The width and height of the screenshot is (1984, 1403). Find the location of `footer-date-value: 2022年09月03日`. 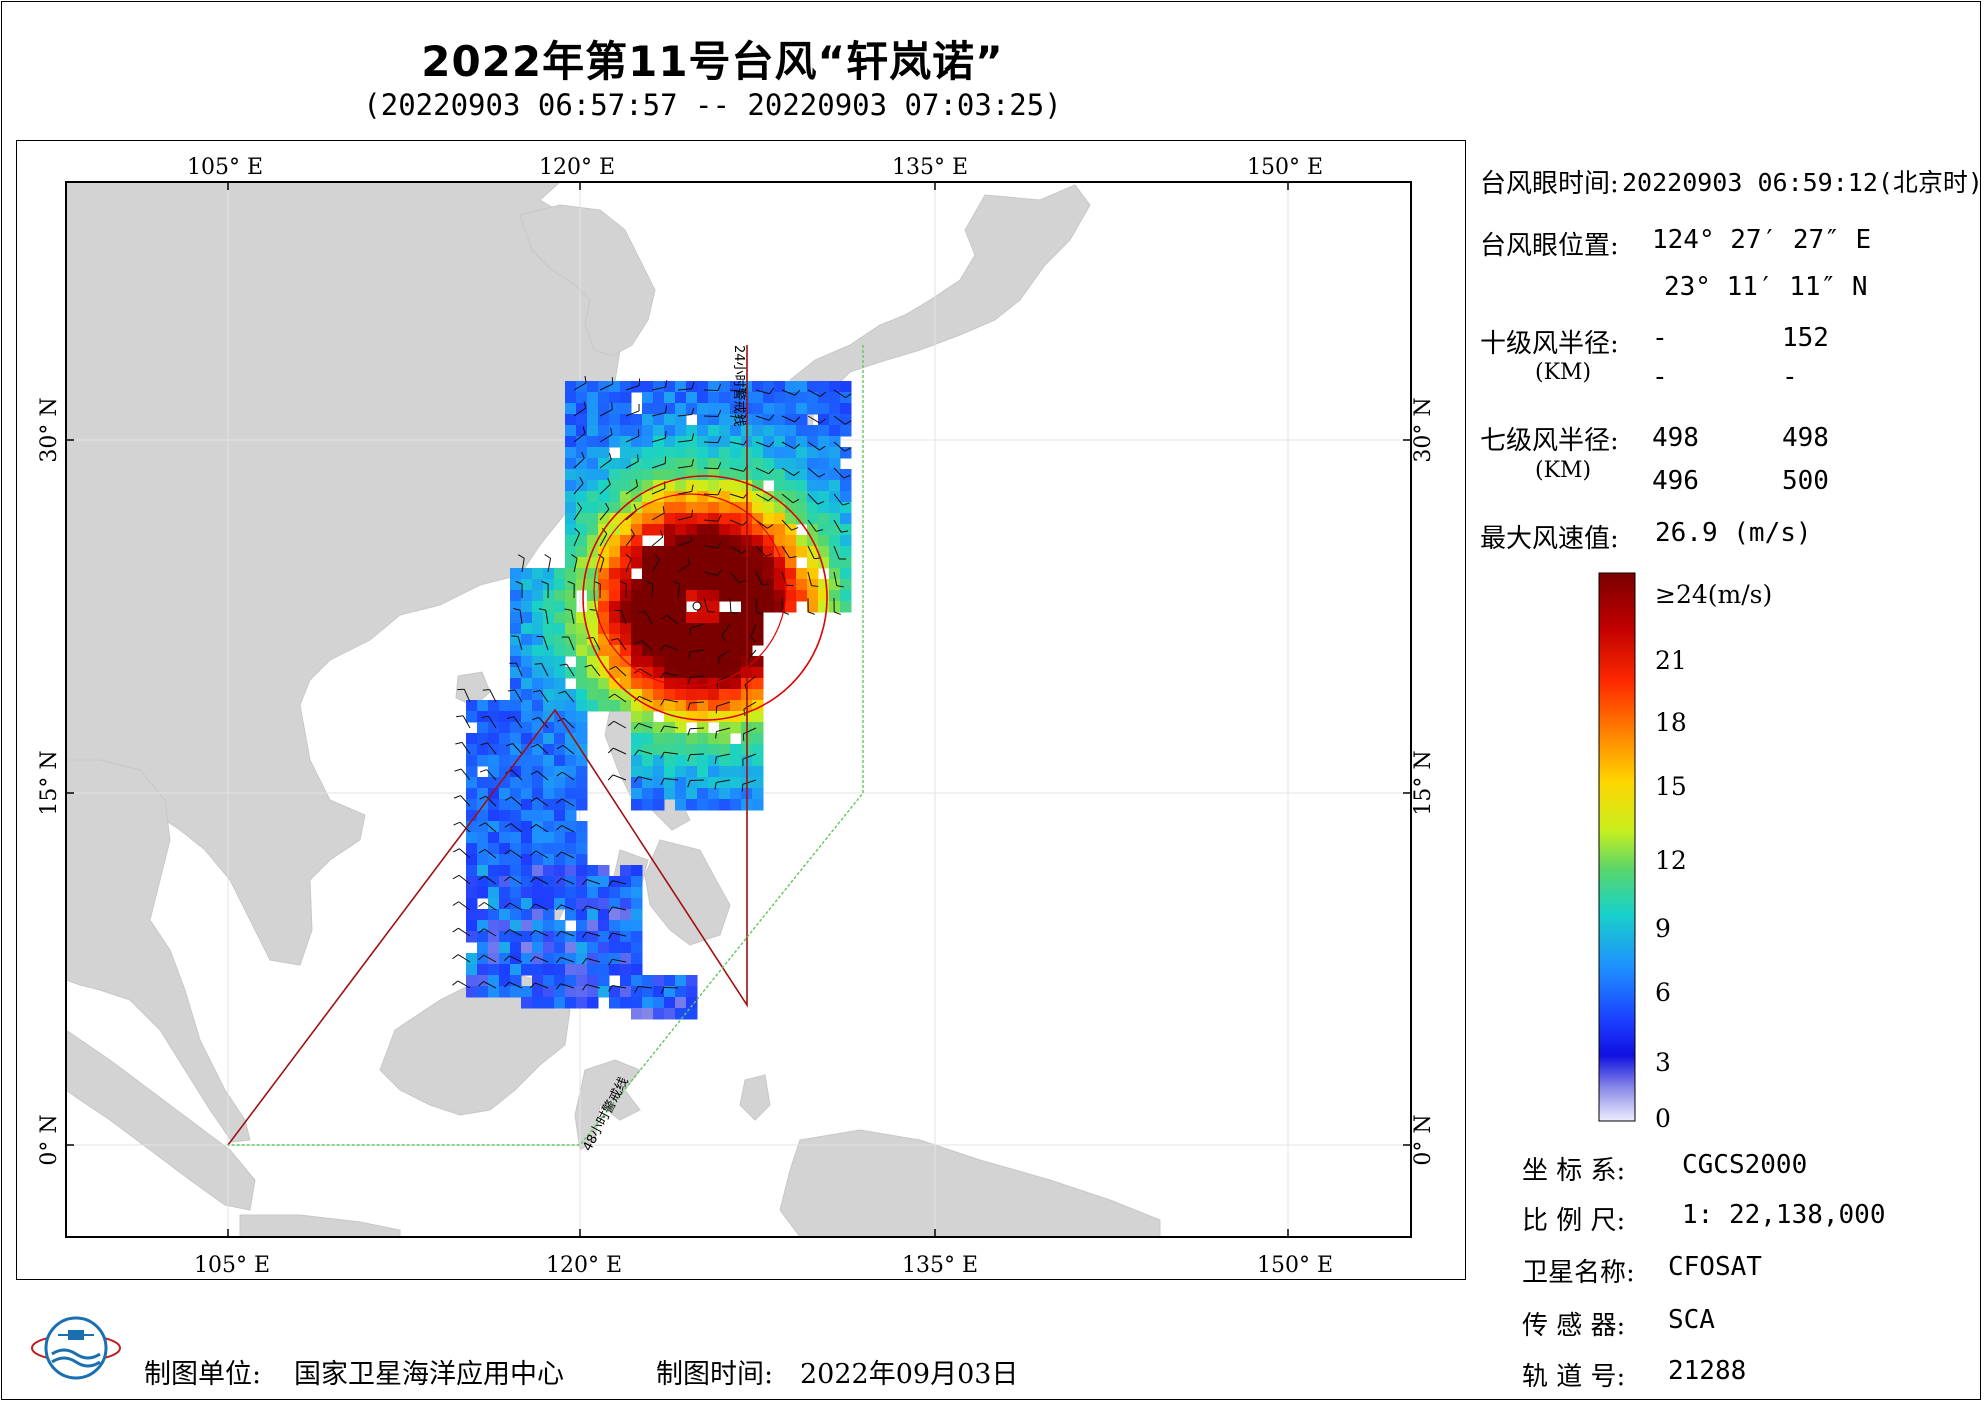

footer-date-value: 2022年09月03日 is located at coordinates (909, 1374).